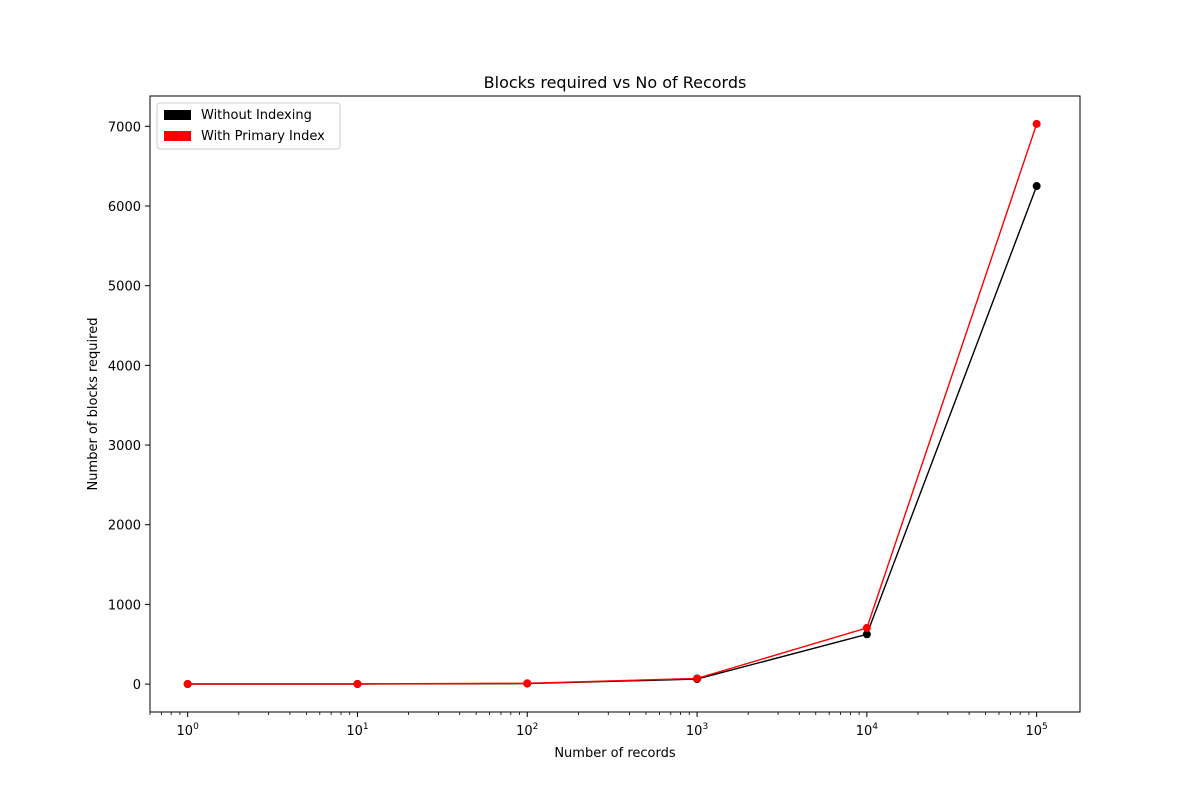 This screenshot has height=800, width=1200. What do you see at coordinates (615, 82) in the screenshot?
I see `chart-title: Blocks required vs No of Records` at bounding box center [615, 82].